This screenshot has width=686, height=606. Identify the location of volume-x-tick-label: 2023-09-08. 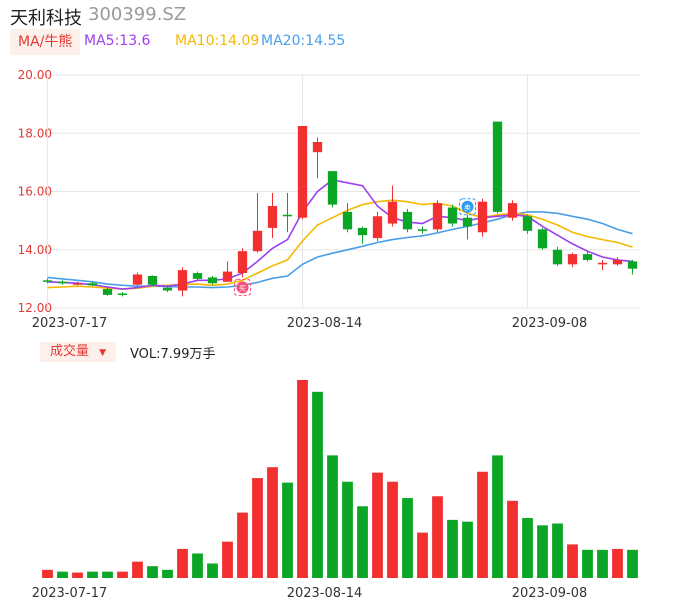
(550, 593).